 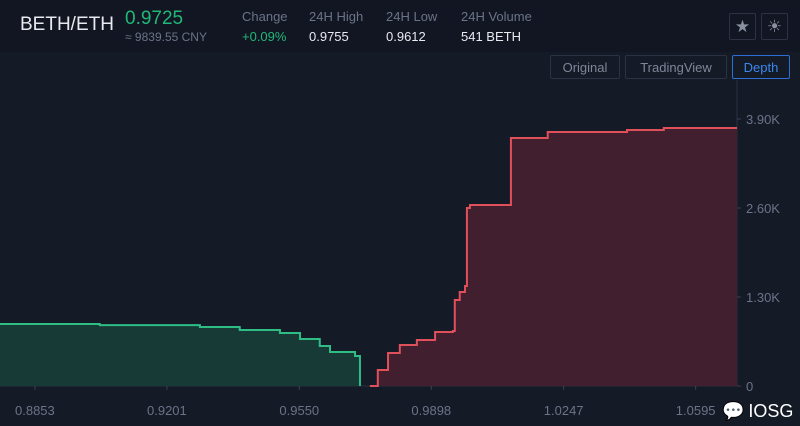 I want to click on x-tick-label: 1.0247, so click(x=564, y=410).